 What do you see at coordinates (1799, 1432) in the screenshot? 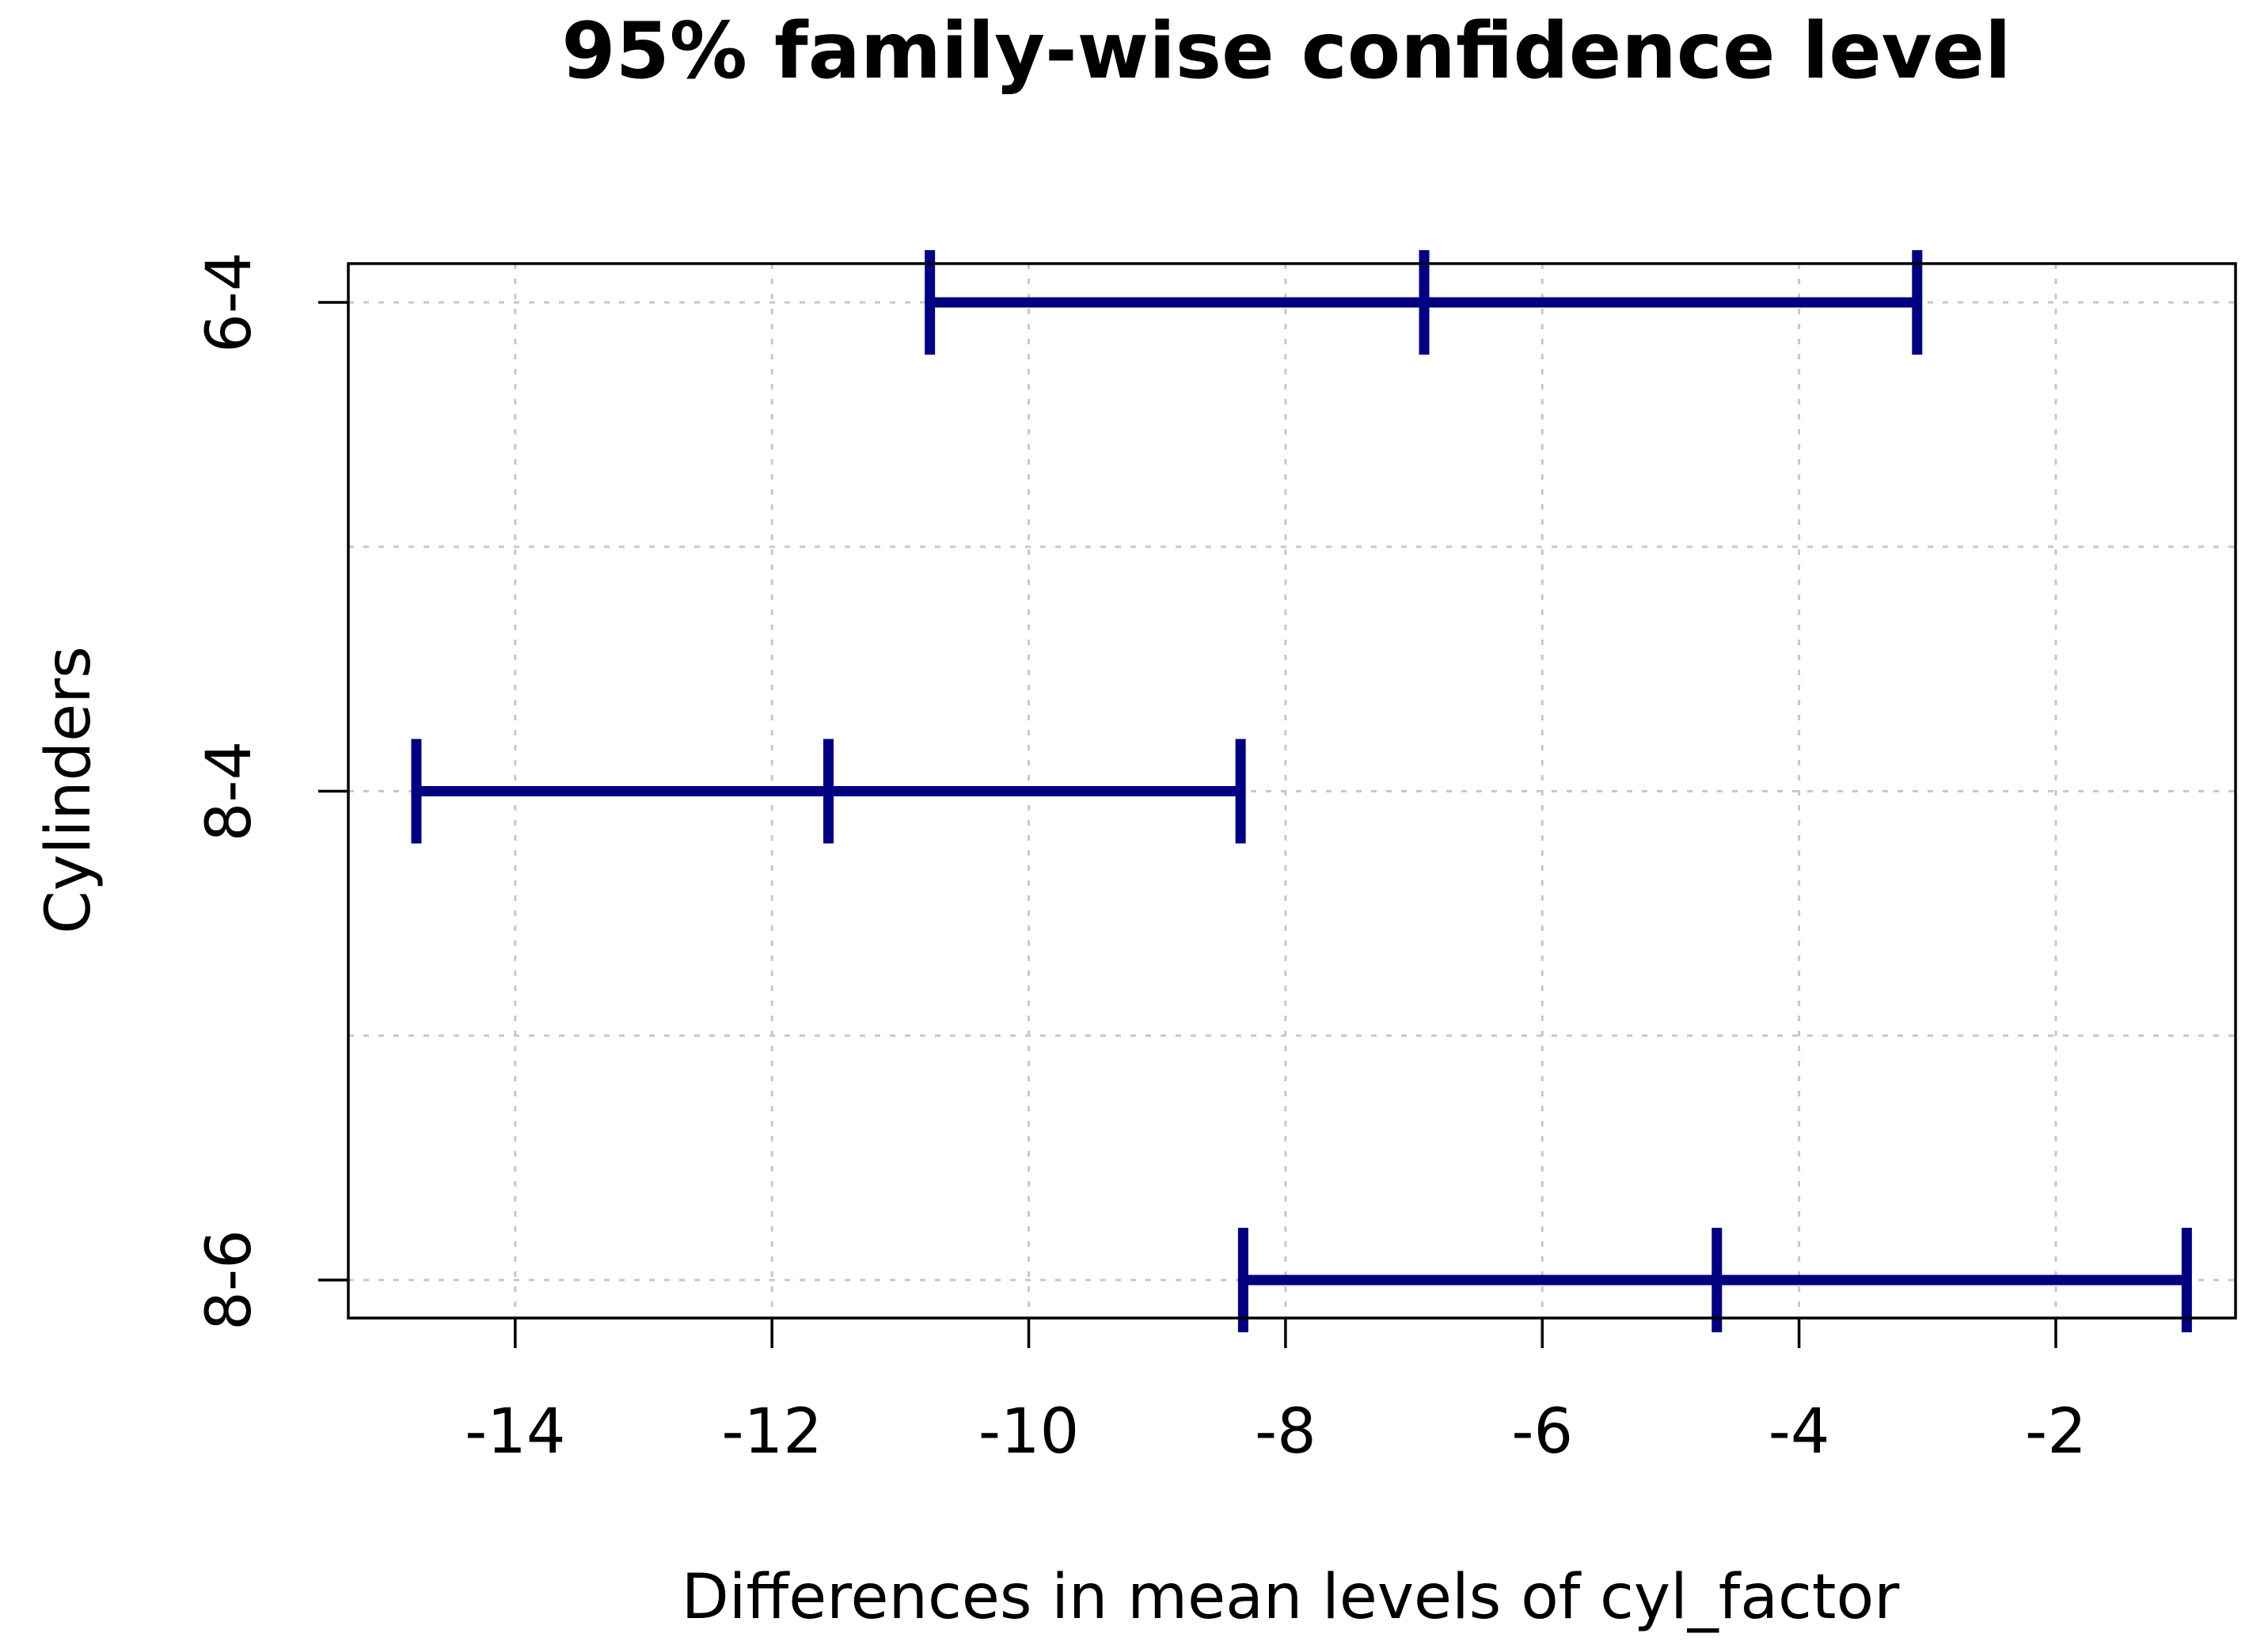
I see `x-tick-label: -4` at bounding box center [1799, 1432].